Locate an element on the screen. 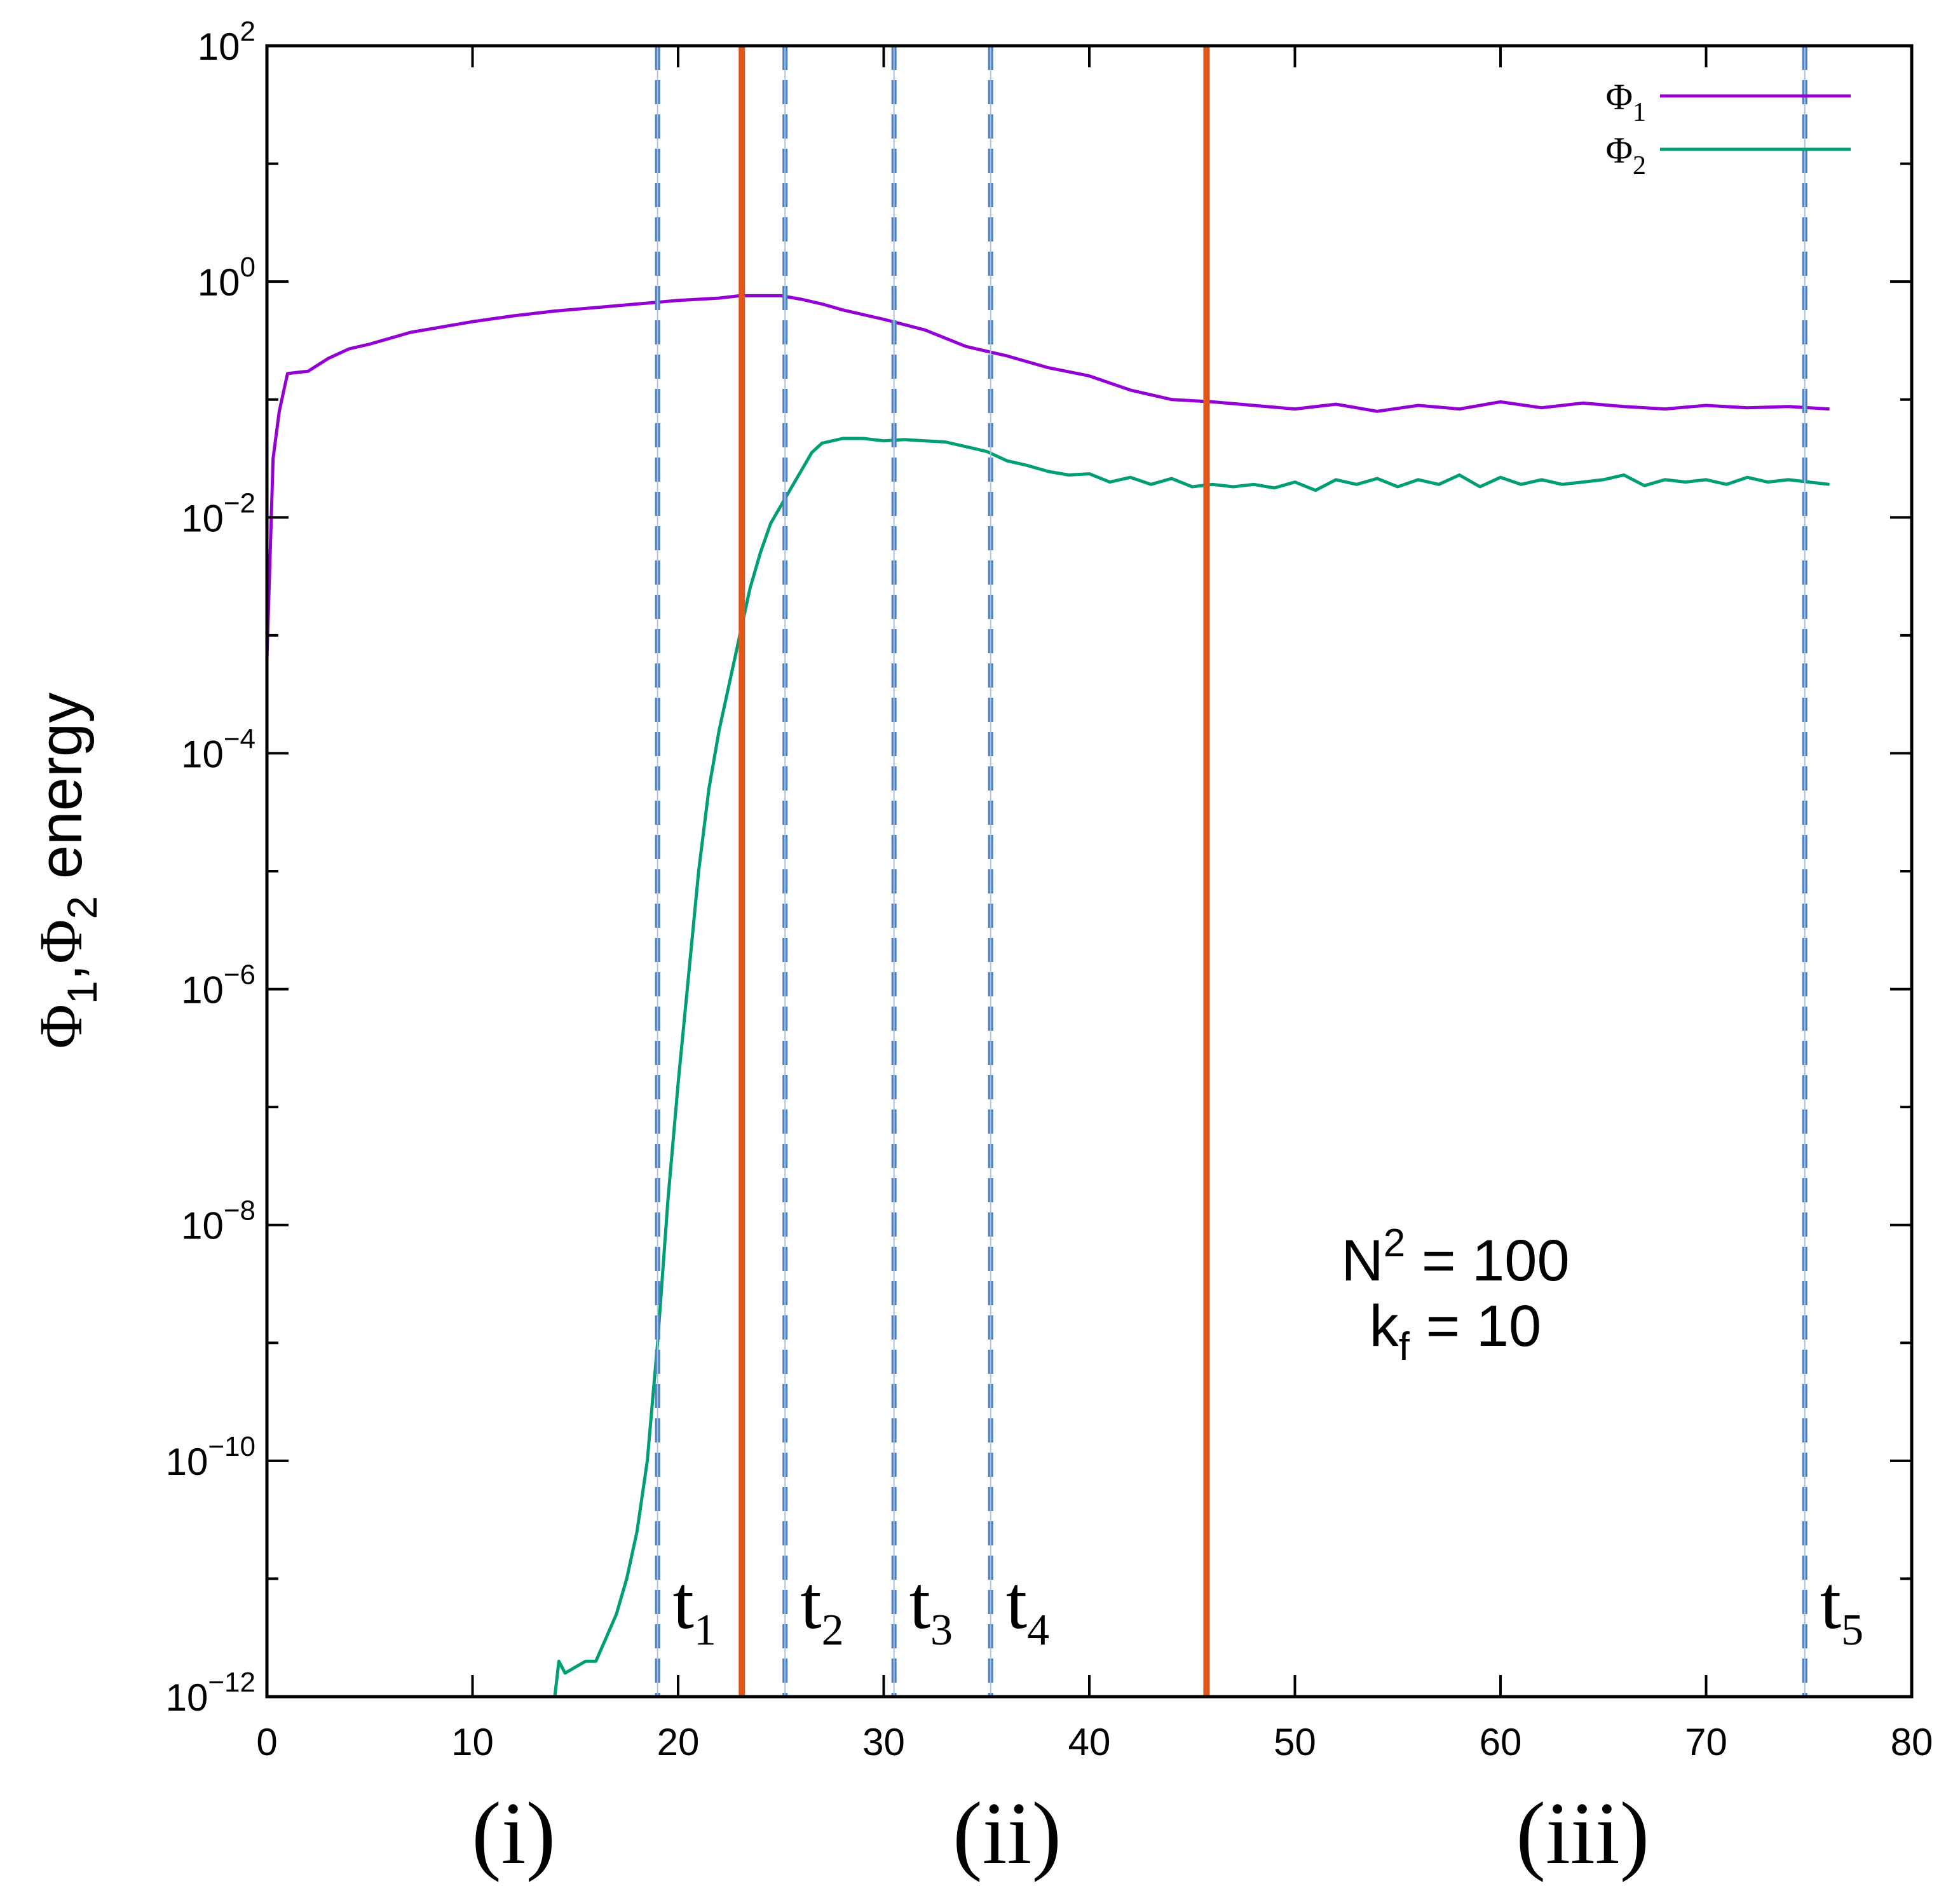  x-tick-label: 10 is located at coordinates (472, 1742).